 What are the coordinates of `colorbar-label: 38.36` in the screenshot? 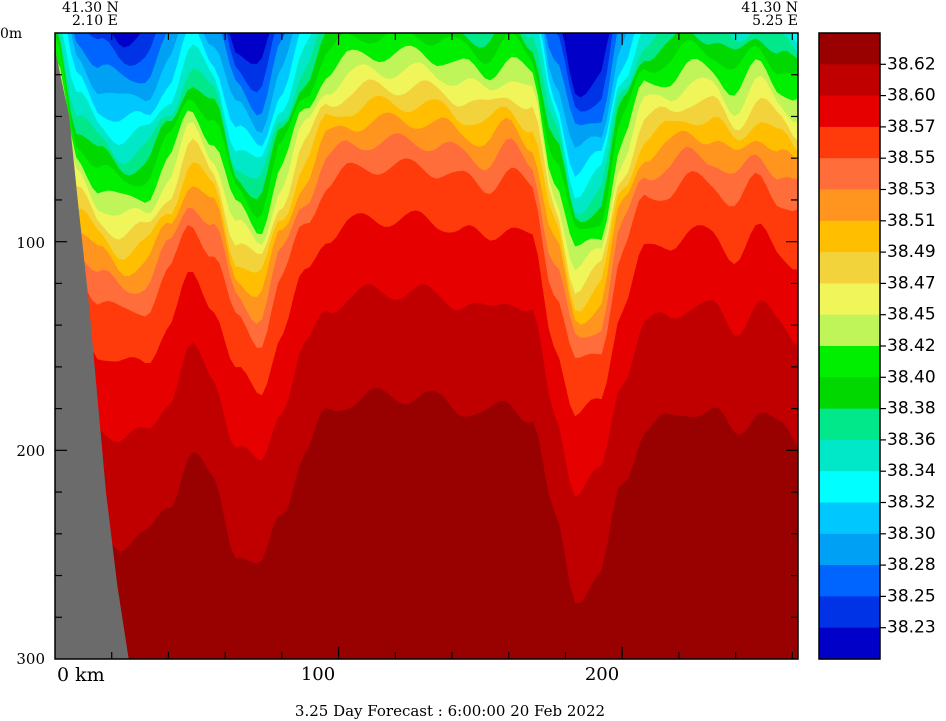 It's located at (911, 440).